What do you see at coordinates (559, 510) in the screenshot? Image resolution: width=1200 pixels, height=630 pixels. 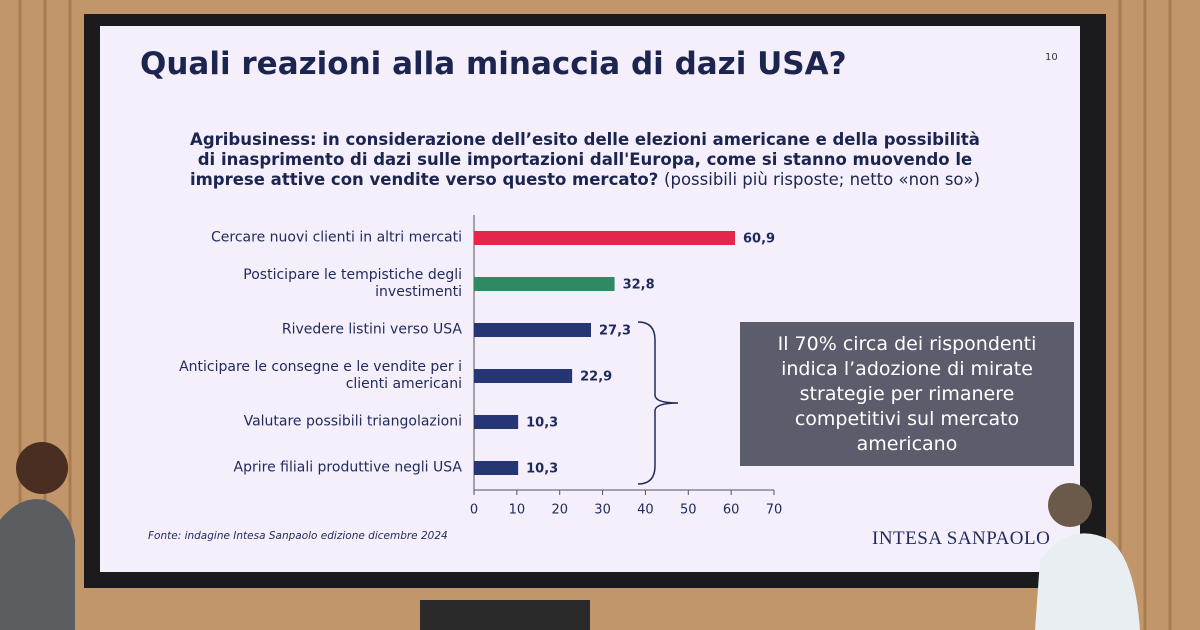 I see `x-tick-label: 20` at bounding box center [559, 510].